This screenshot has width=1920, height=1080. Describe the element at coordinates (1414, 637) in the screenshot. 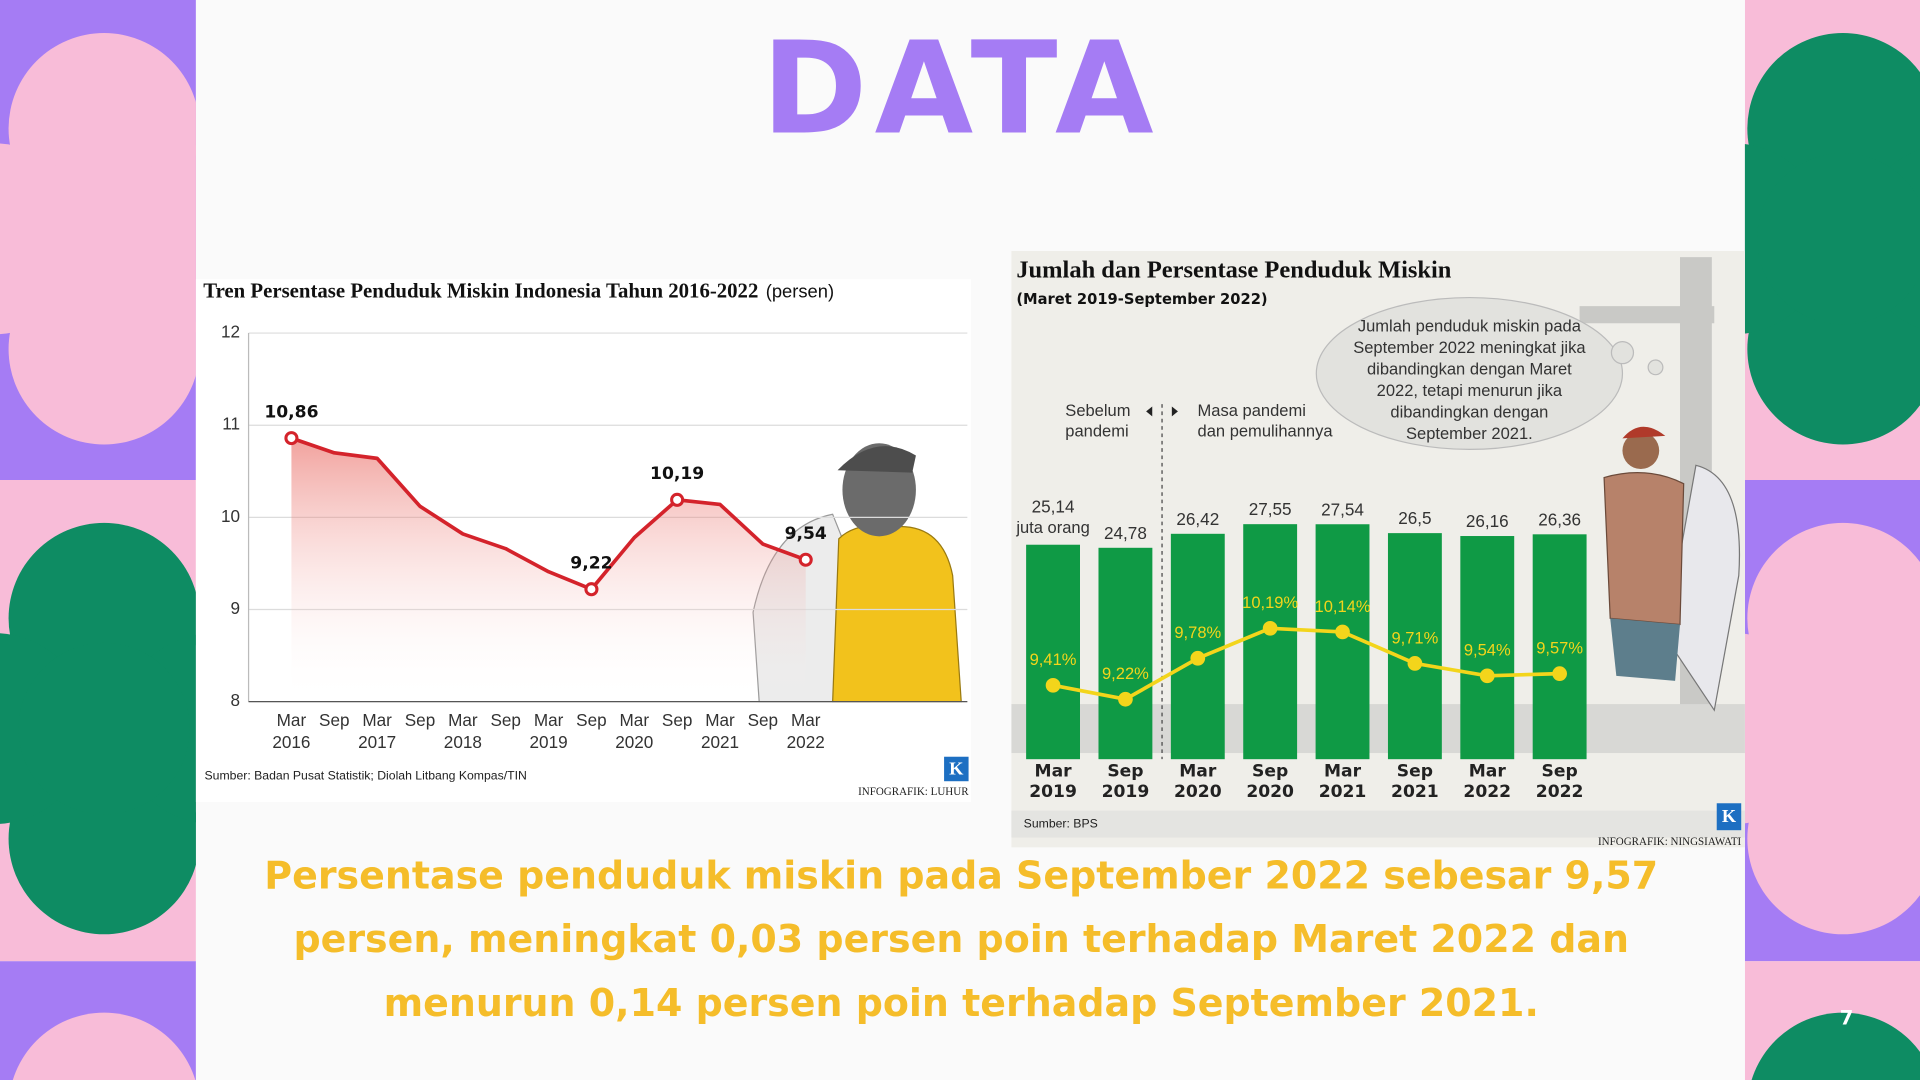

I see `data-label: 9,71%` at that location.